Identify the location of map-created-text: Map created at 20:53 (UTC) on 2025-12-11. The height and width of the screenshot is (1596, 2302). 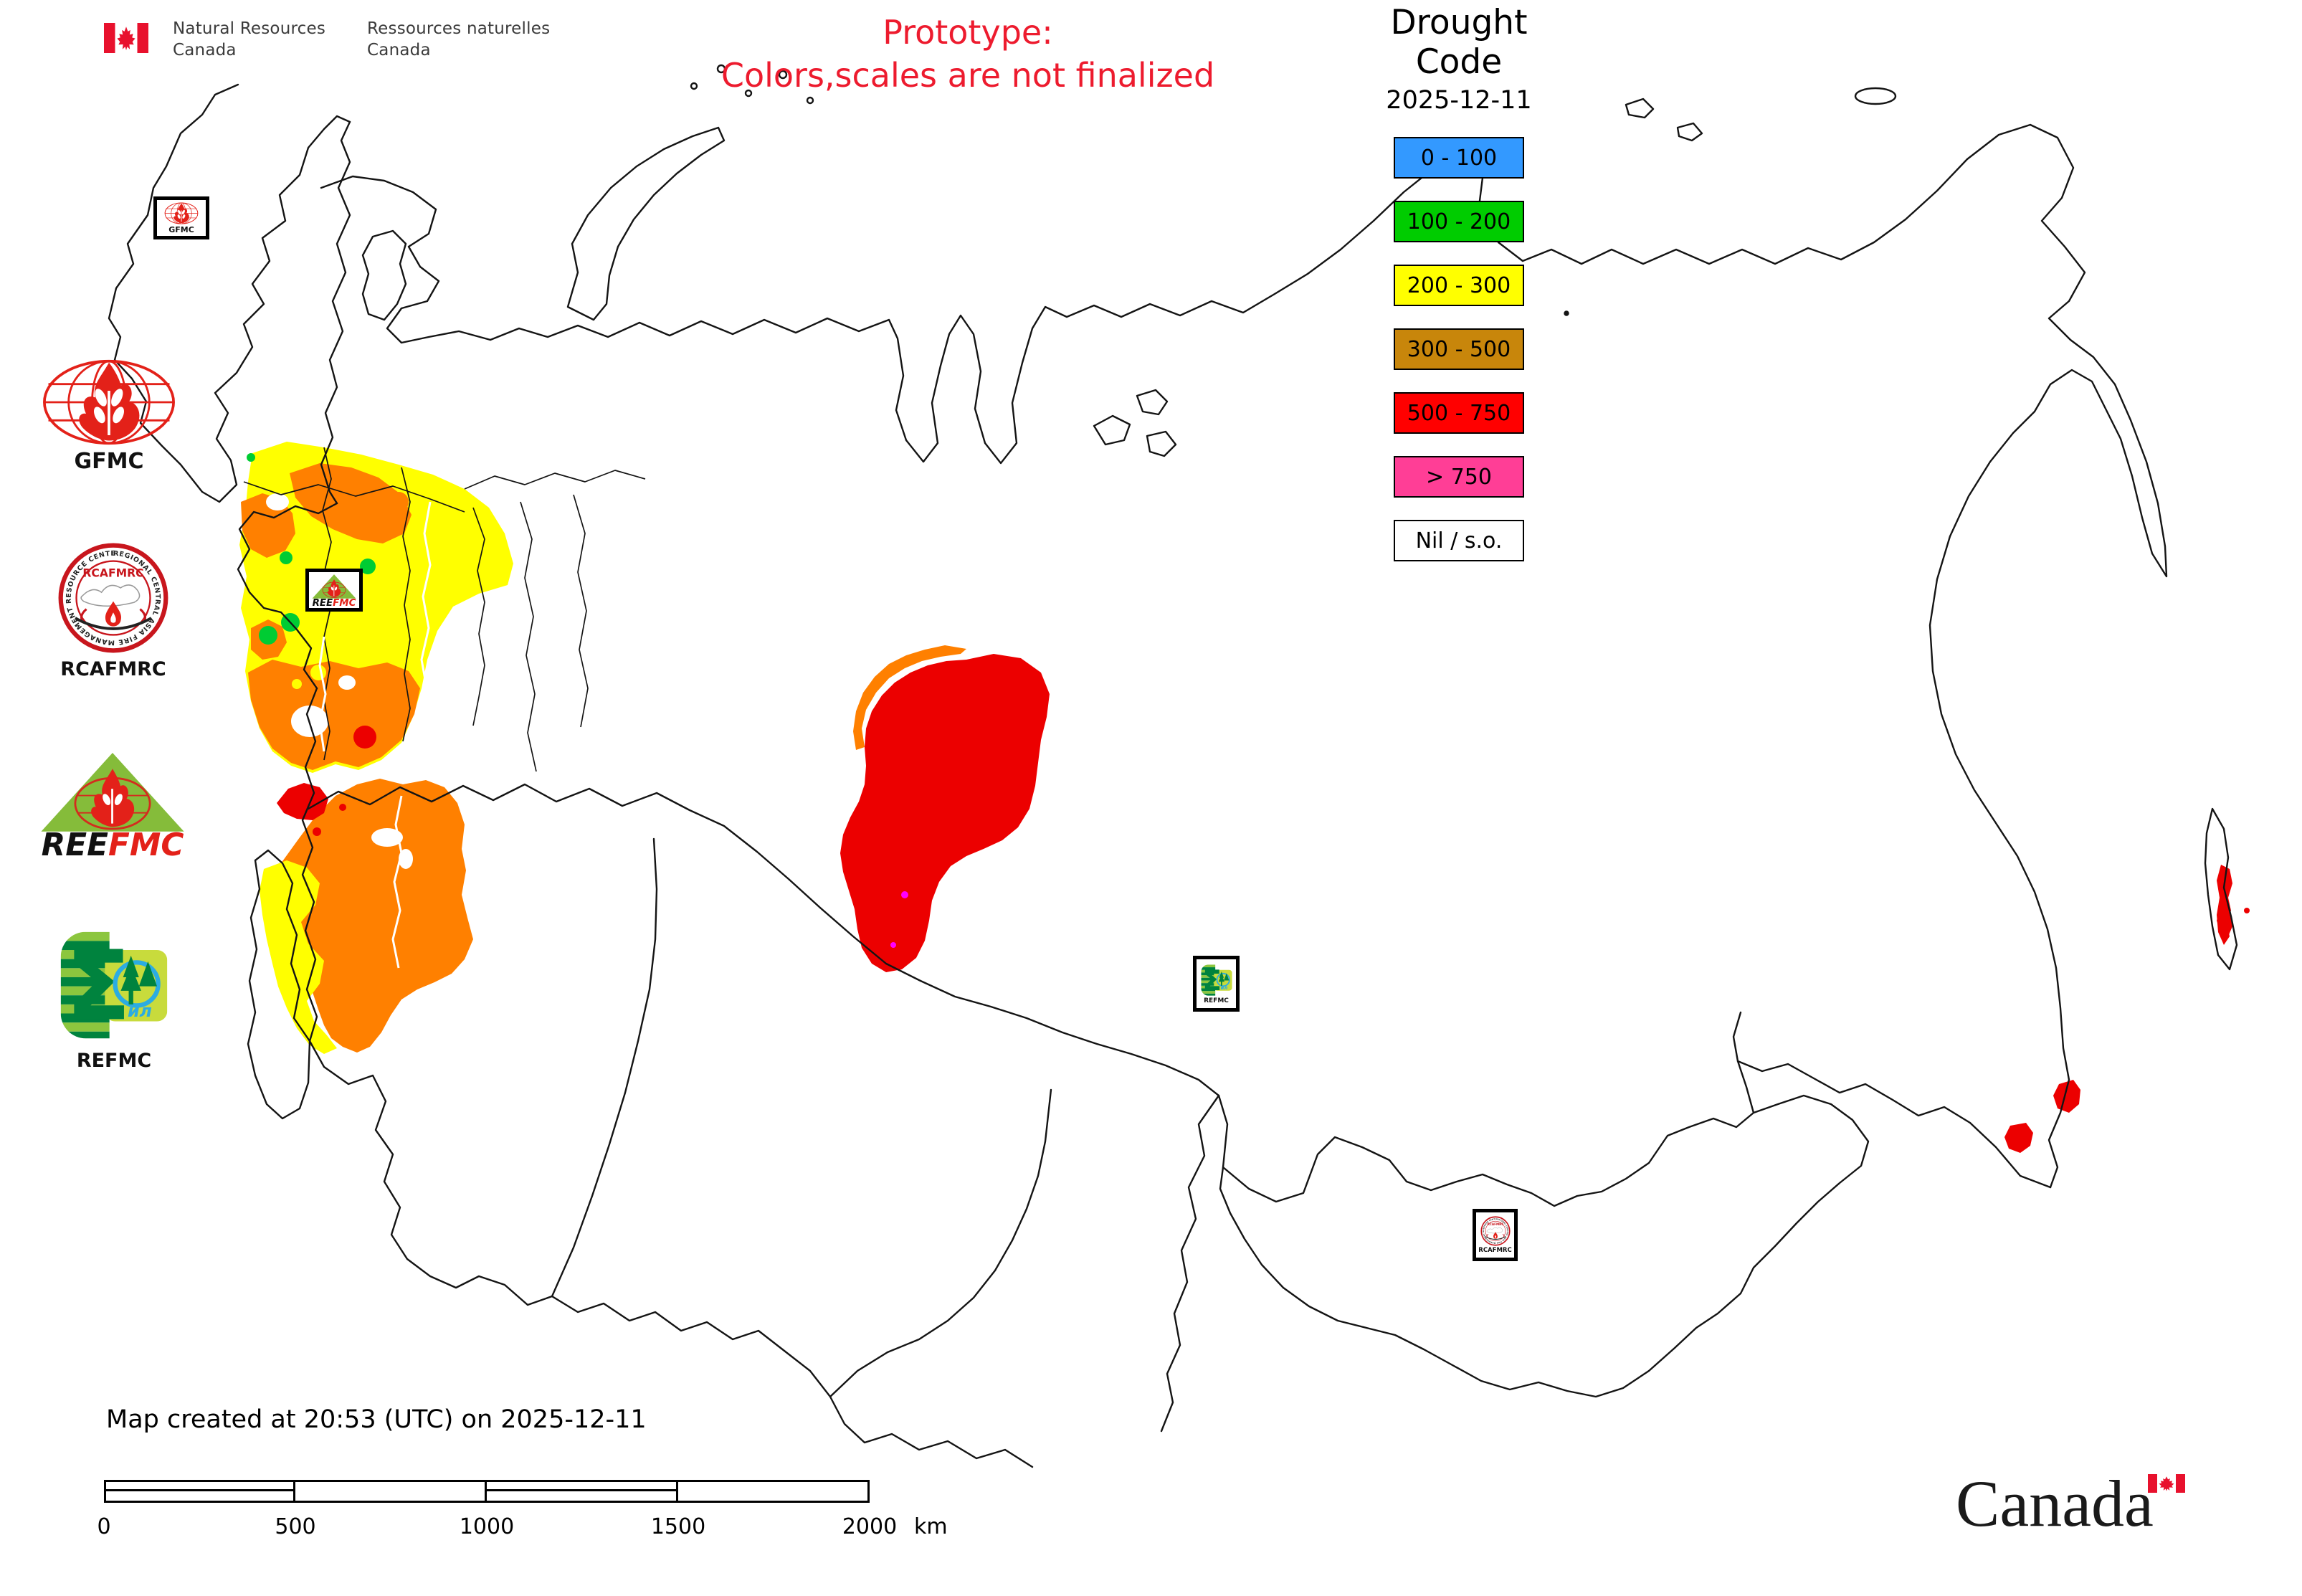
(376, 1419).